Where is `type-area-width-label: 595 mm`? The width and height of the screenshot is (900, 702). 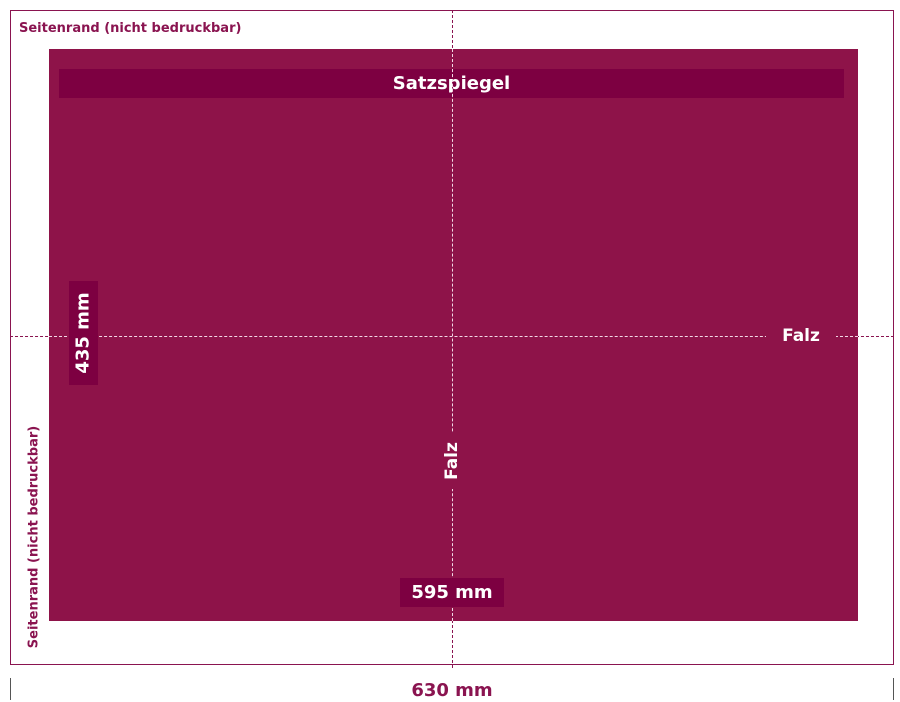 type-area-width-label: 595 mm is located at coordinates (452, 592).